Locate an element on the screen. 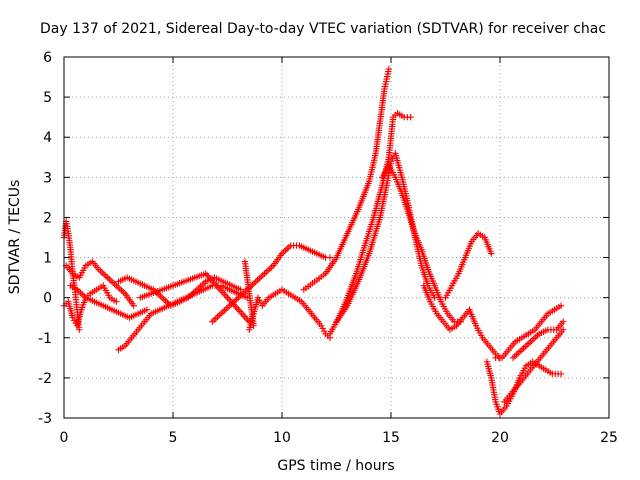 The width and height of the screenshot is (640, 480). y-tick-label: -3 is located at coordinates (45, 419).